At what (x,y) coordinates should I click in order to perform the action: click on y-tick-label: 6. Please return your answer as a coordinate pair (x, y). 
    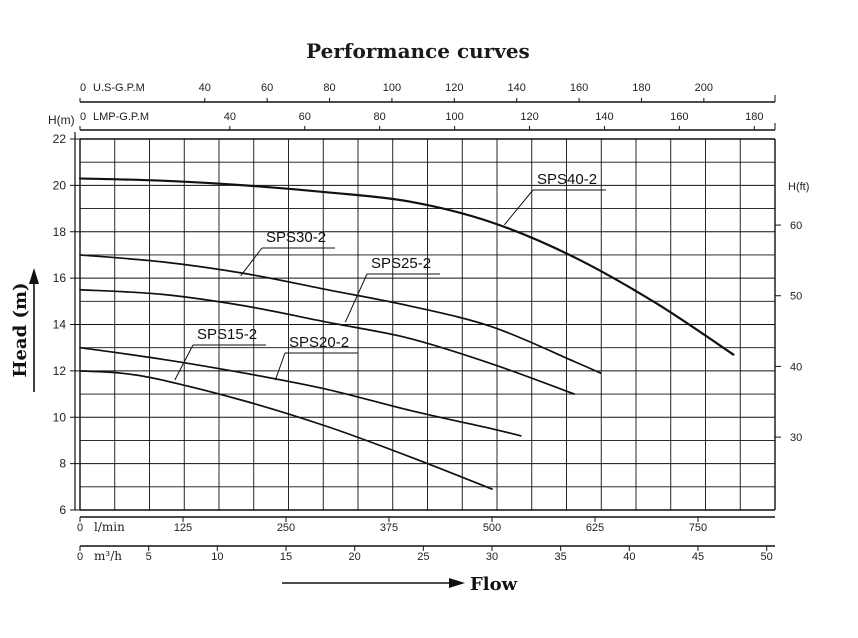
    Looking at the image, I should click on (62, 510).